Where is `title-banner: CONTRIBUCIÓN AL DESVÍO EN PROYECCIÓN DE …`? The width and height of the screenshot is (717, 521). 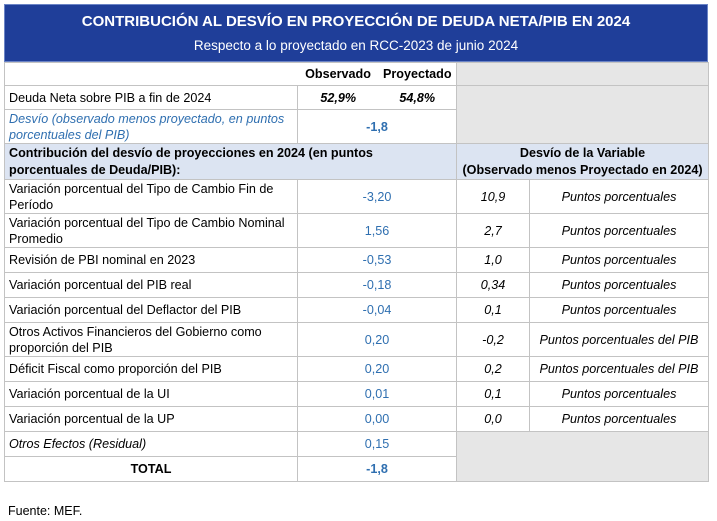 title-banner: CONTRIBUCIÓN AL DESVÍO EN PROYECCIÓN DE … is located at coordinates (356, 33).